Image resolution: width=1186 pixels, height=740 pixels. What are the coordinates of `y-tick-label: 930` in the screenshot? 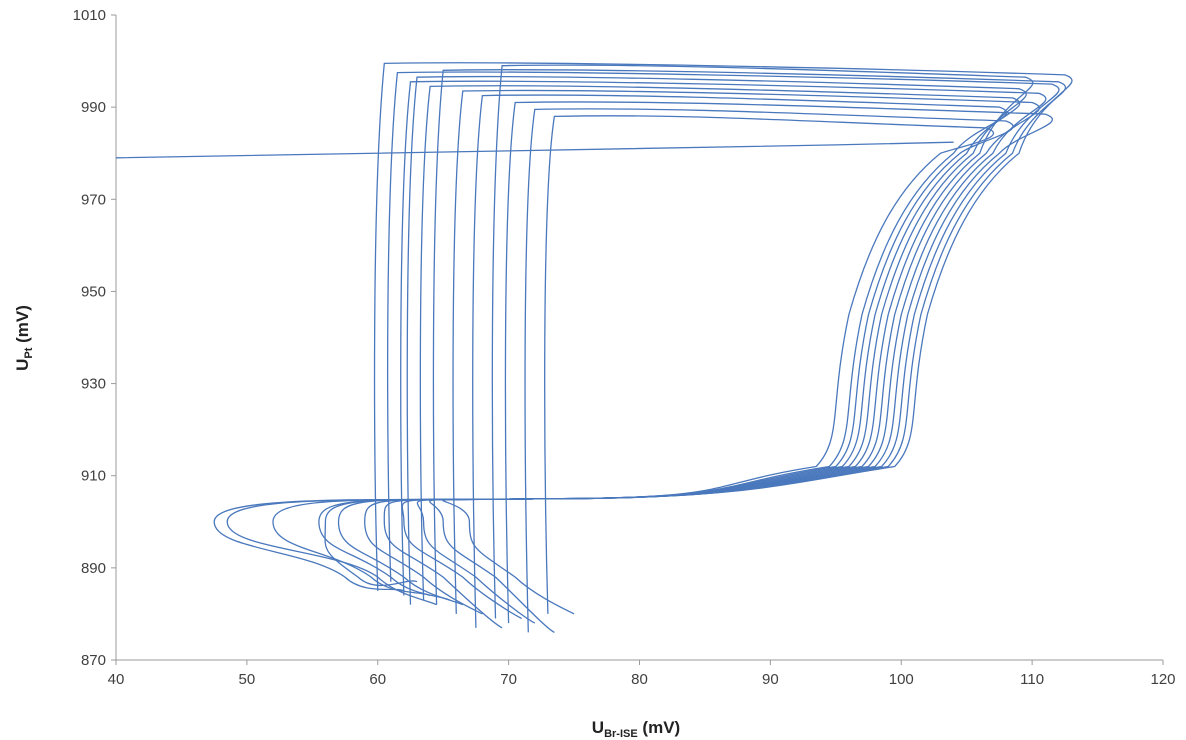 It's located at (93, 384).